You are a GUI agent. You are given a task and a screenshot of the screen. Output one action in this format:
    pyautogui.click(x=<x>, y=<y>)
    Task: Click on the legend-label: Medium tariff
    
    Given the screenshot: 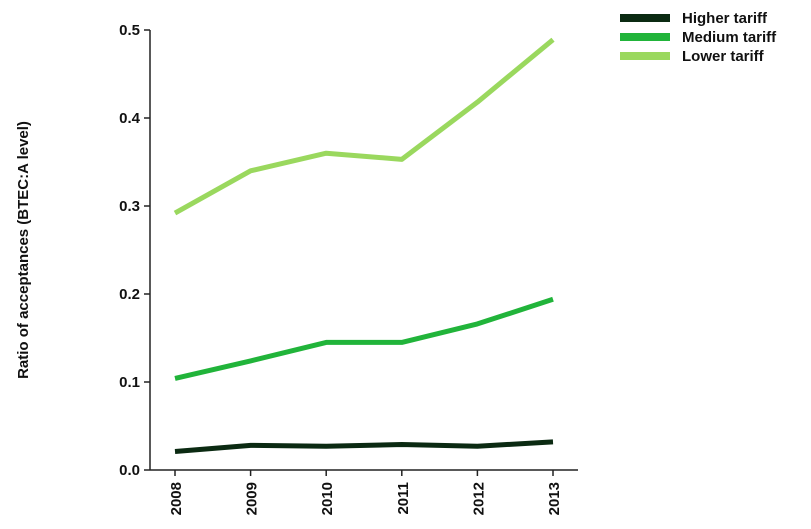 What is the action you would take?
    pyautogui.click(x=729, y=37)
    